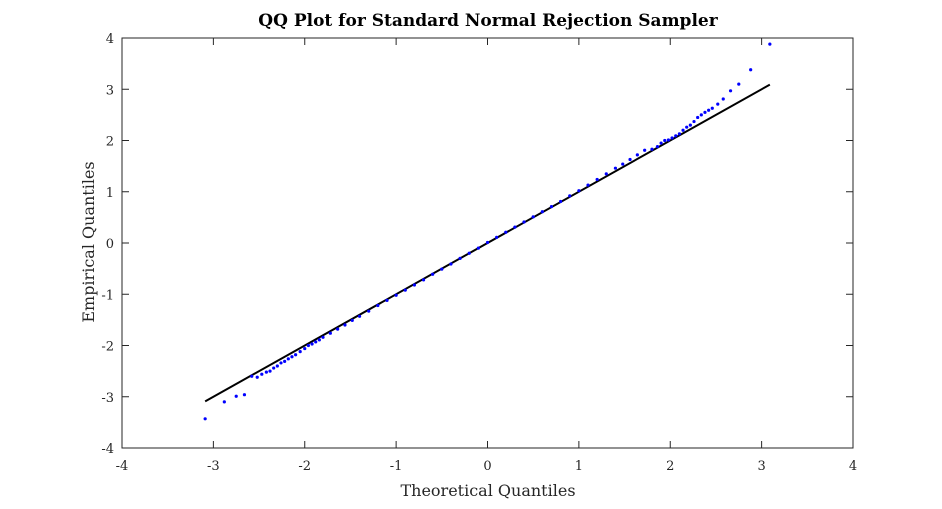  Describe the element at coordinates (110, 142) in the screenshot. I see `y-tick-label: 2` at that location.